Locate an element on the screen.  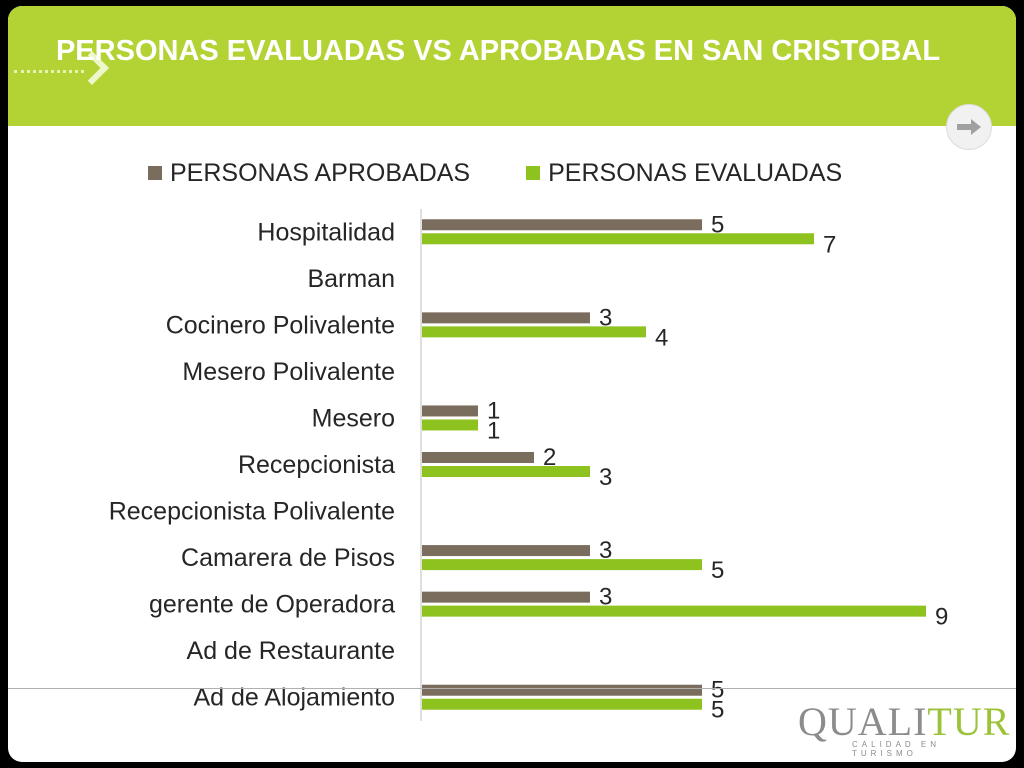
data-label: 4 is located at coordinates (661, 337).